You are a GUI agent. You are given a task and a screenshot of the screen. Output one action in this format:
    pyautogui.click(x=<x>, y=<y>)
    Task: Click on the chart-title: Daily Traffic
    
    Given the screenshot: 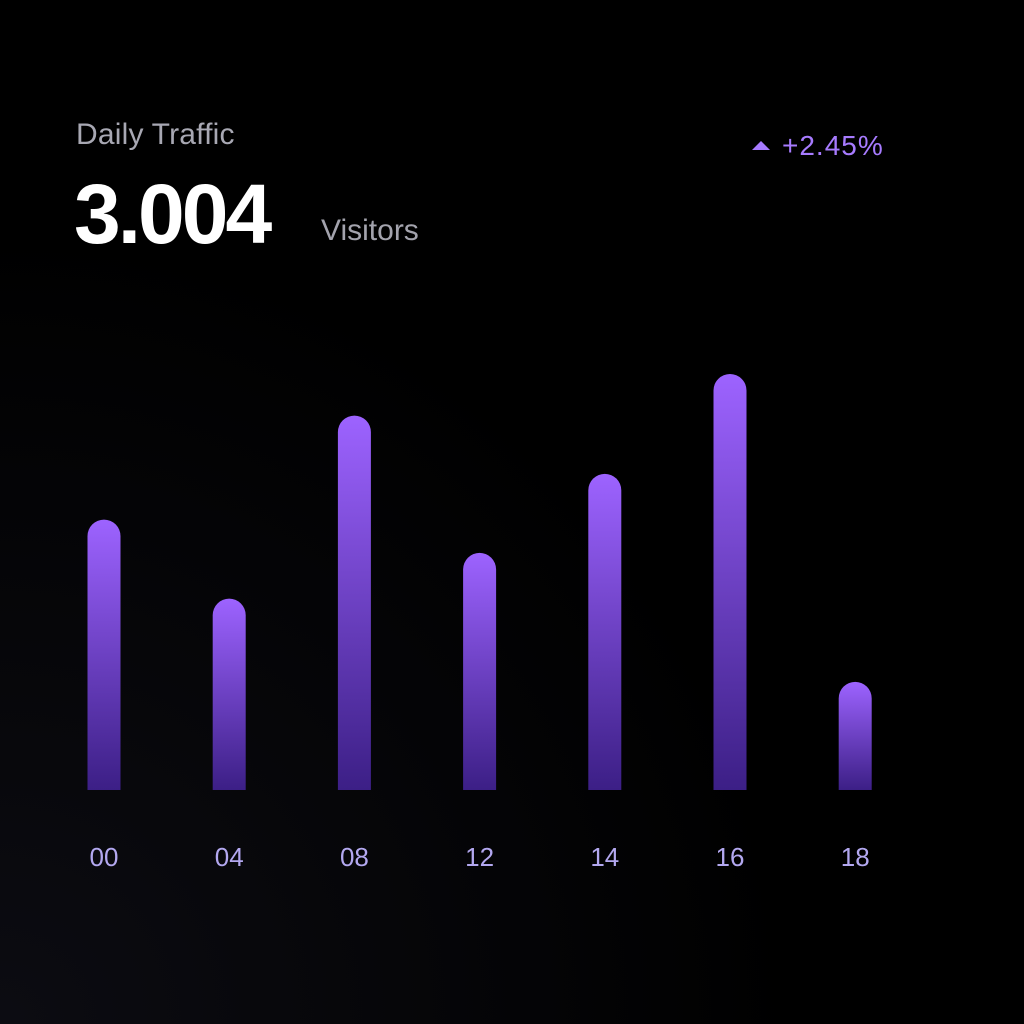 What is the action you would take?
    pyautogui.click(x=155, y=134)
    